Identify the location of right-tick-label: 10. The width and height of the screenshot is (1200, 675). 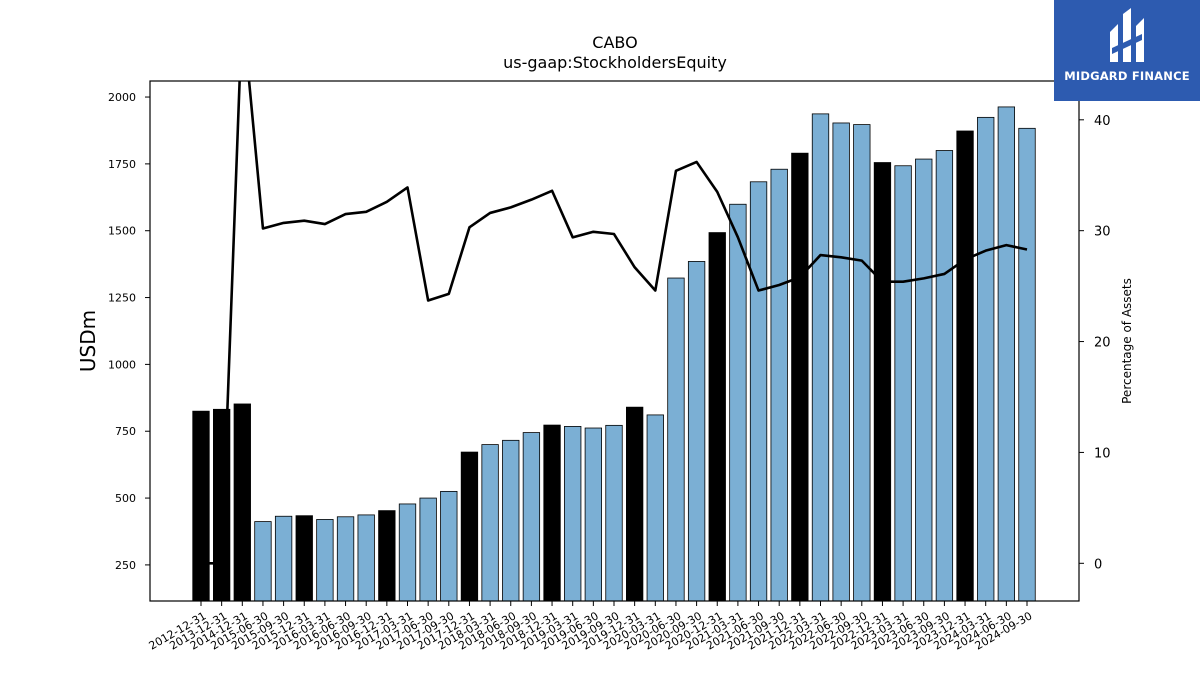
(1102, 453).